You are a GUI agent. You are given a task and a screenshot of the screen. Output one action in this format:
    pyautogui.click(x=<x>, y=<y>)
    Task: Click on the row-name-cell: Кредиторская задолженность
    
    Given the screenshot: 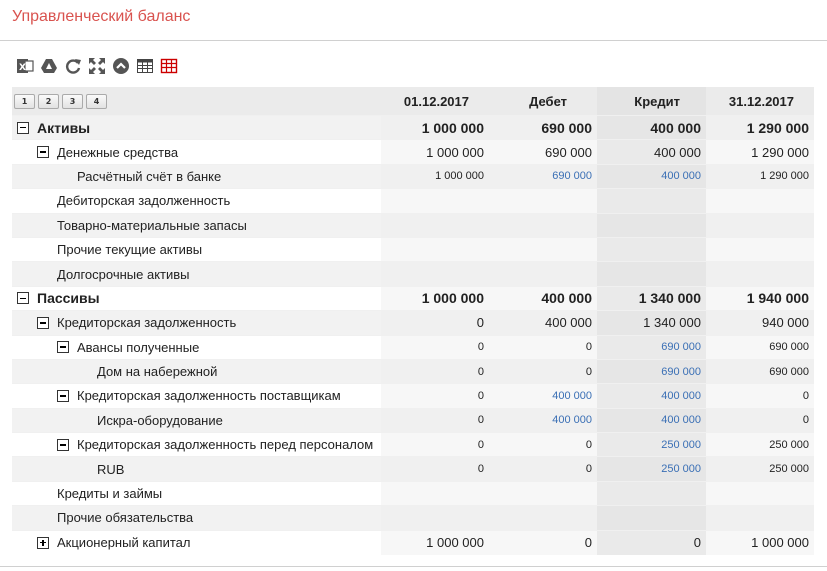 What is the action you would take?
    pyautogui.click(x=196, y=323)
    